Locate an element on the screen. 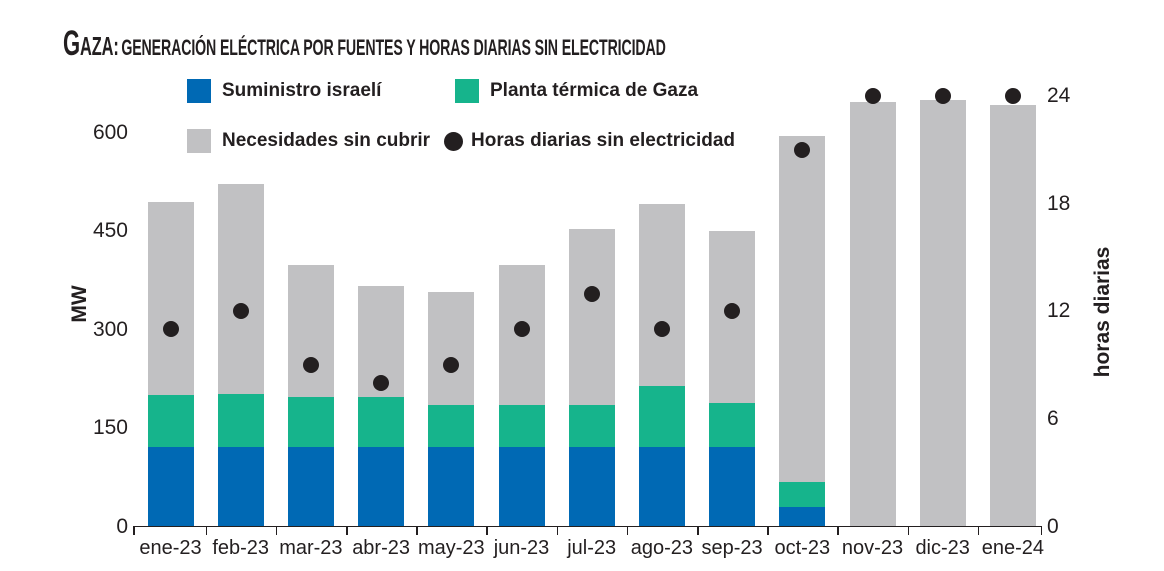  right-axis-tick-24: 24 is located at coordinates (1059, 95).